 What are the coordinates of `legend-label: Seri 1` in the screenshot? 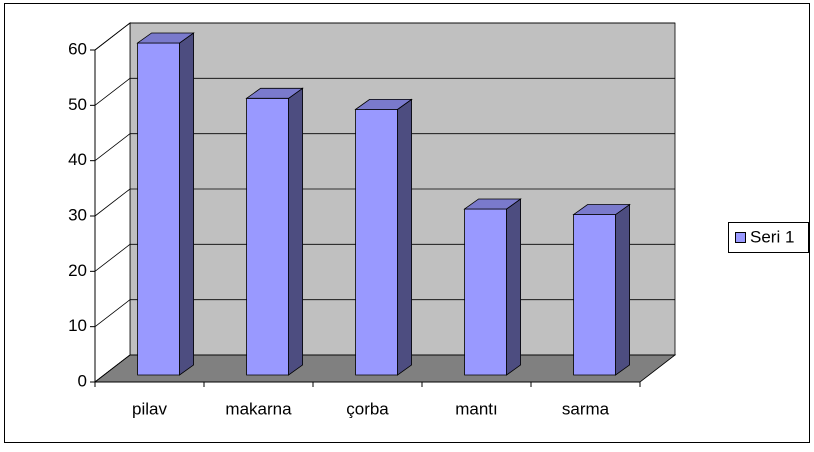 It's located at (772, 236).